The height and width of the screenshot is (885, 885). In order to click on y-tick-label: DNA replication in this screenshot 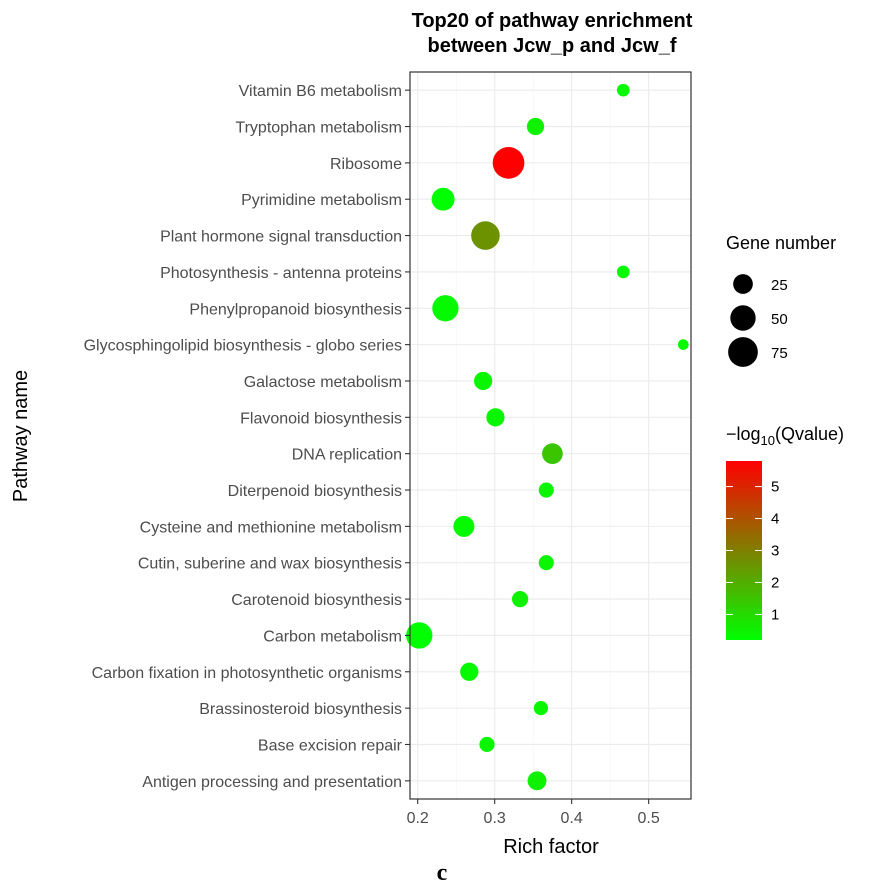, I will do `click(347, 455)`.